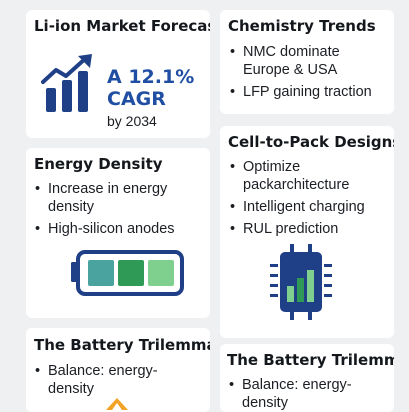 The image size is (409, 412). Describe the element at coordinates (311, 142) in the screenshot. I see `cell-to-pack-title: Cell-to-Pack Designs` at that location.